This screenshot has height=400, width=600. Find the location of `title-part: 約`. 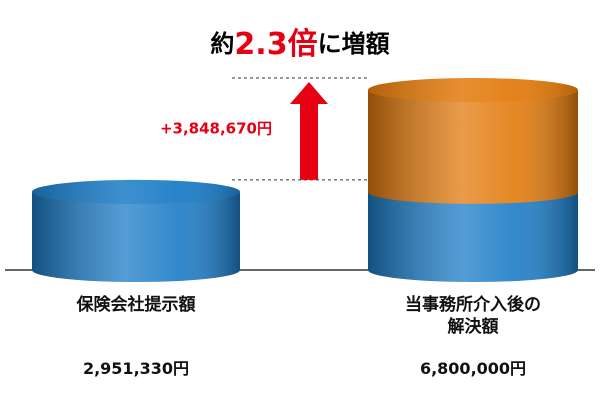

title-part: 約 is located at coordinates (222, 44).